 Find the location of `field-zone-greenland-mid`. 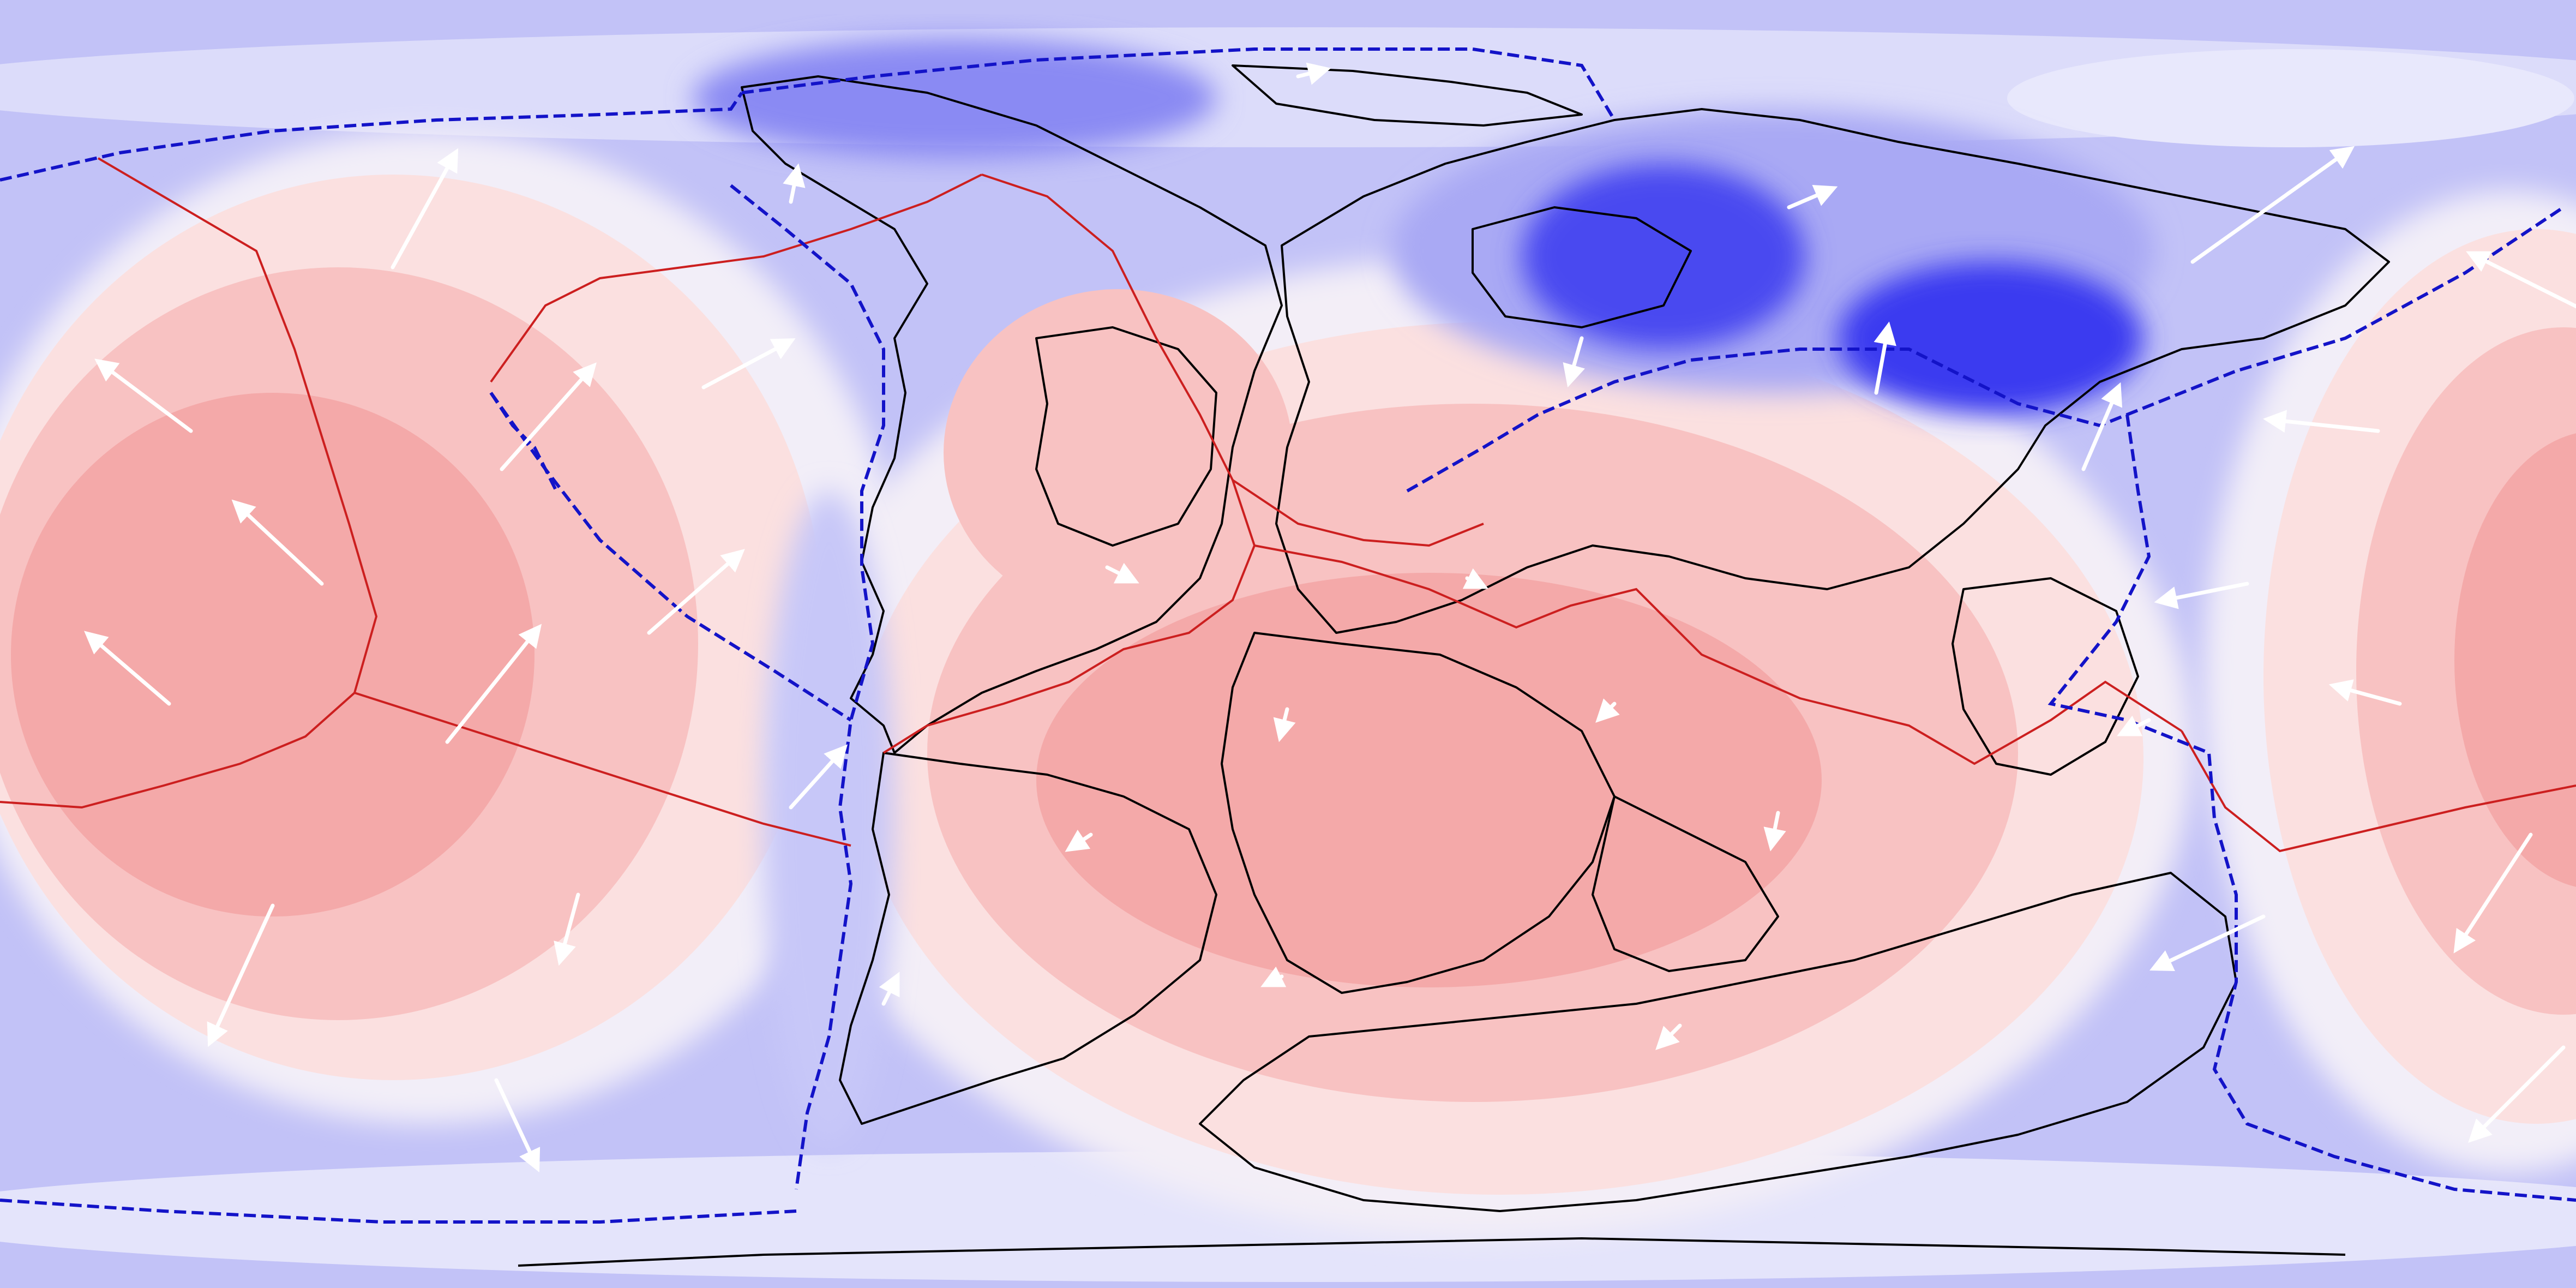

field-zone-greenland-mid is located at coordinates (1119, 452).